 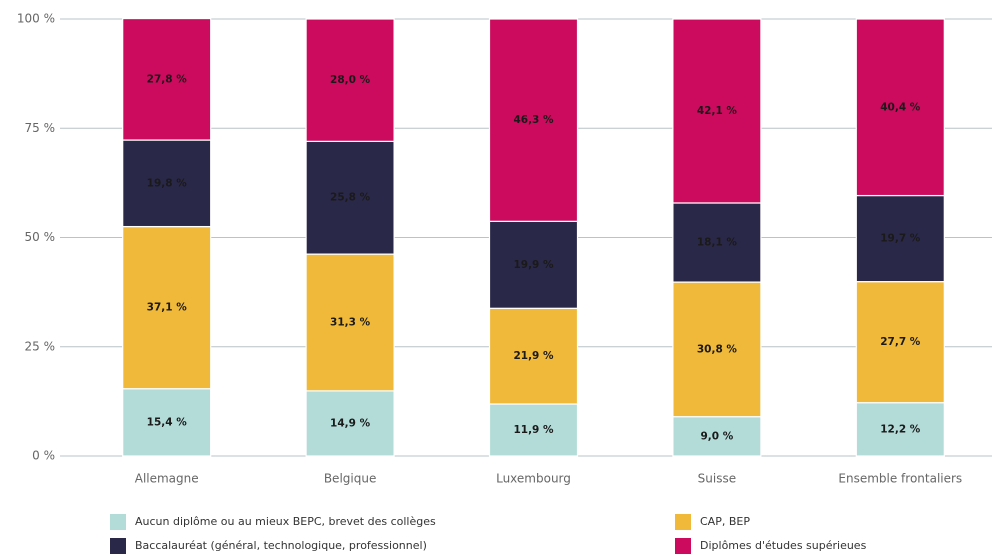 I want to click on x-tick-label: Belgique, so click(x=350, y=479).